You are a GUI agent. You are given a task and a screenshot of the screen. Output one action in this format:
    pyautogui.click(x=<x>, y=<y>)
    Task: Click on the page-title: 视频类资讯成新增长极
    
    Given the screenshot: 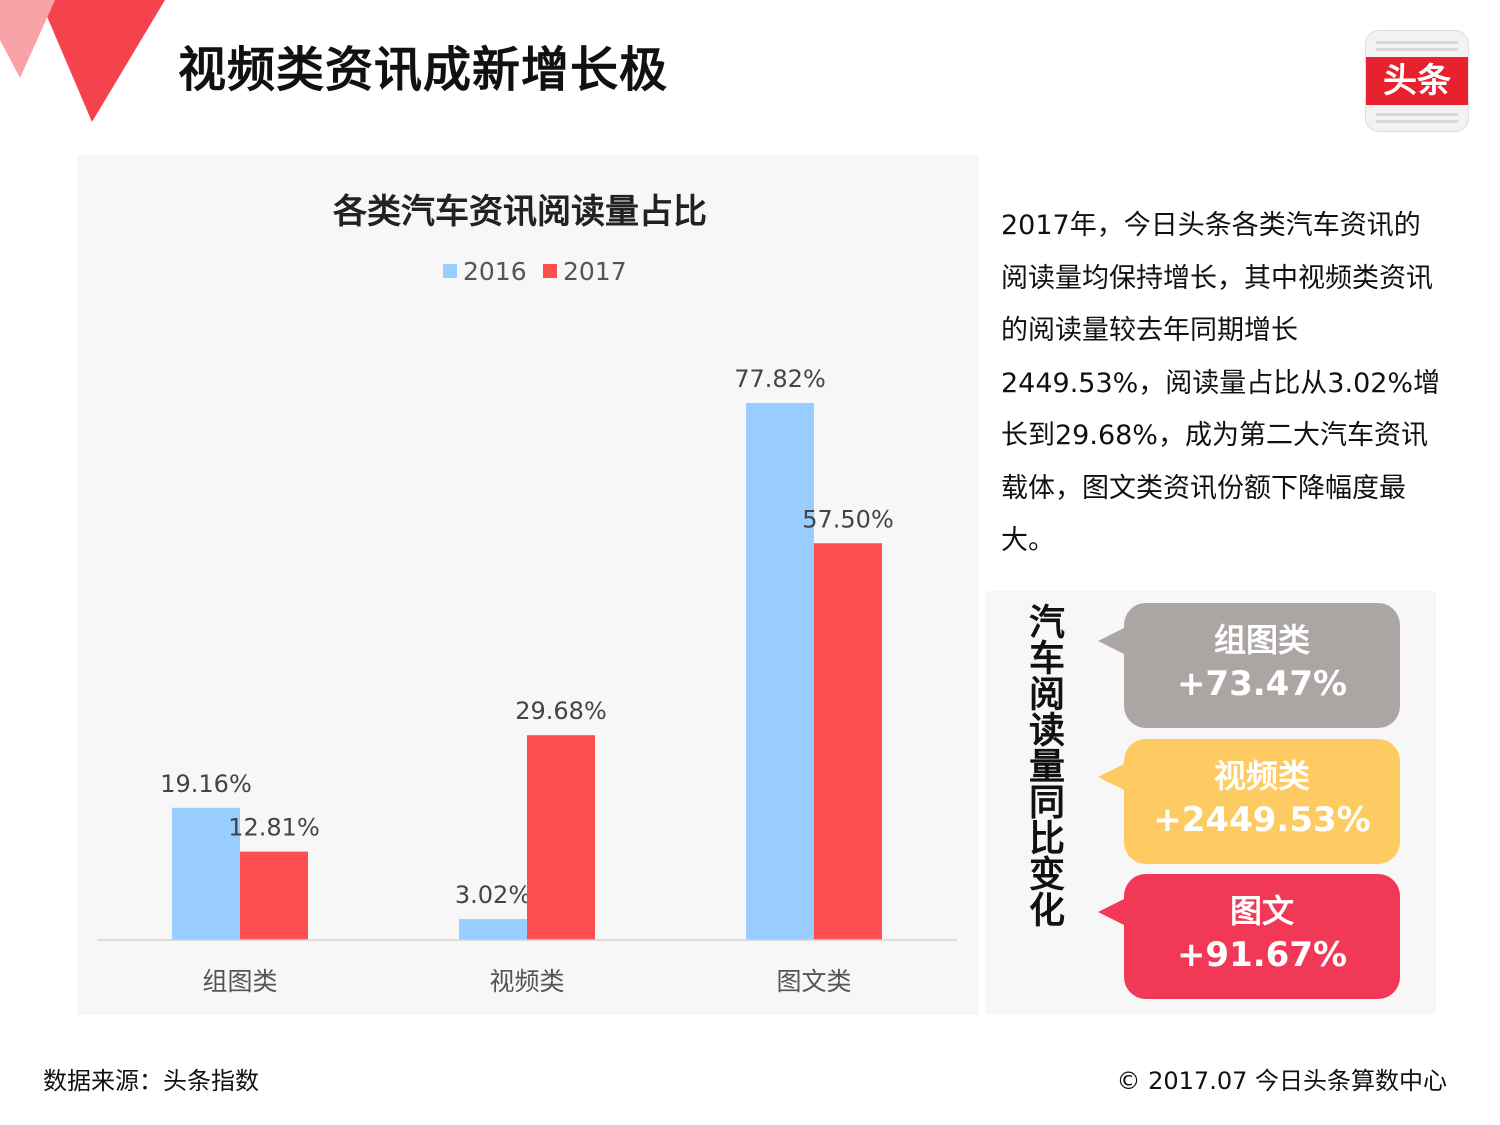 What is the action you would take?
    pyautogui.click(x=423, y=70)
    